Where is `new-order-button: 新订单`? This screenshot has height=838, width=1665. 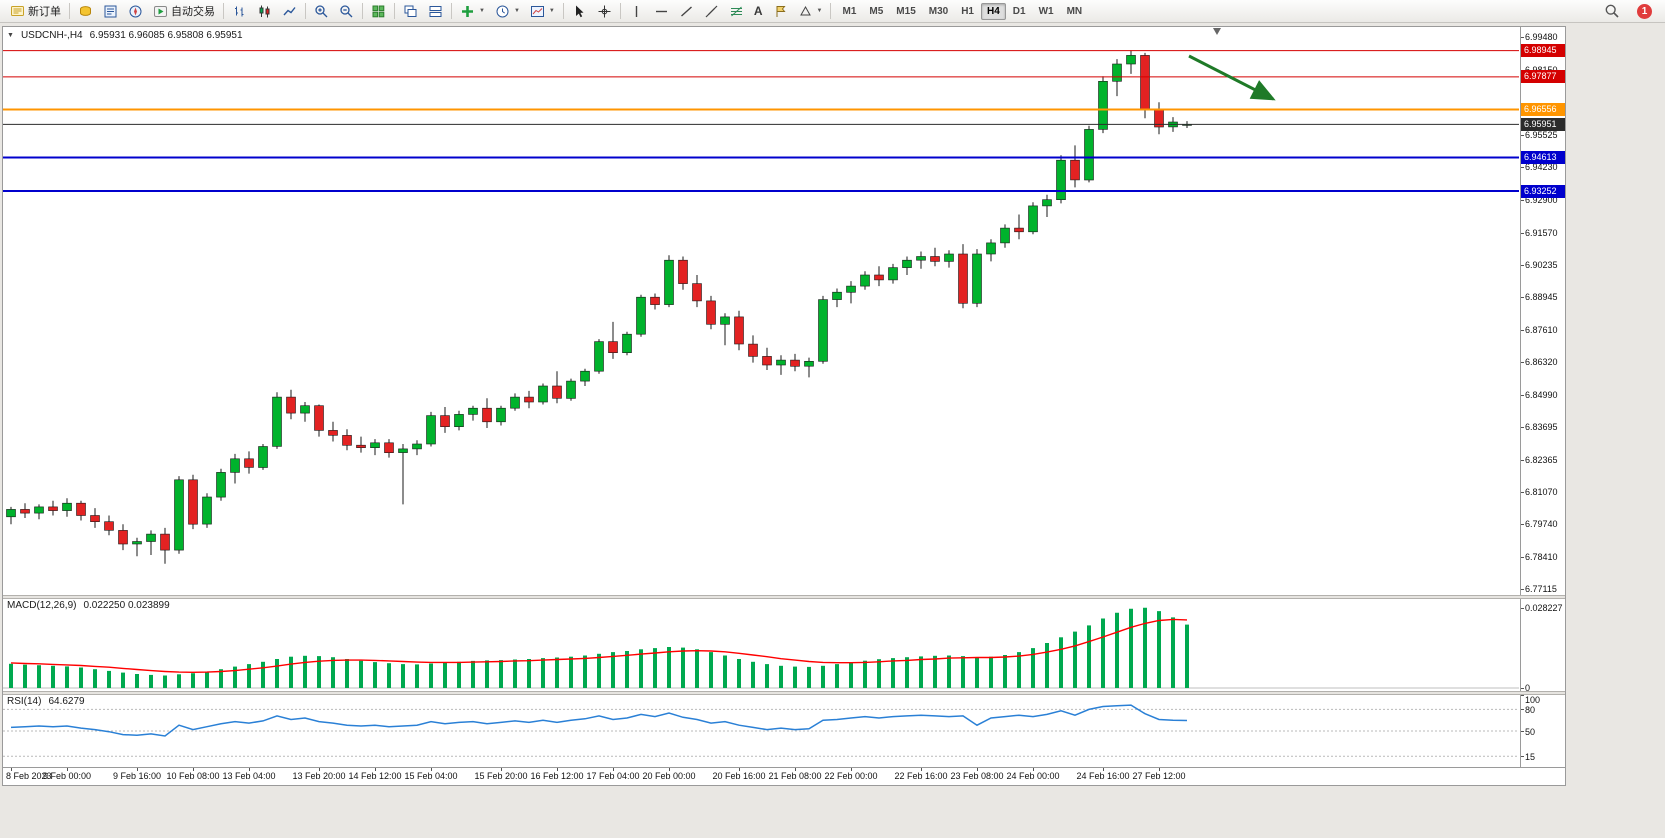 new-order-button: 新订单 is located at coordinates (35, 11).